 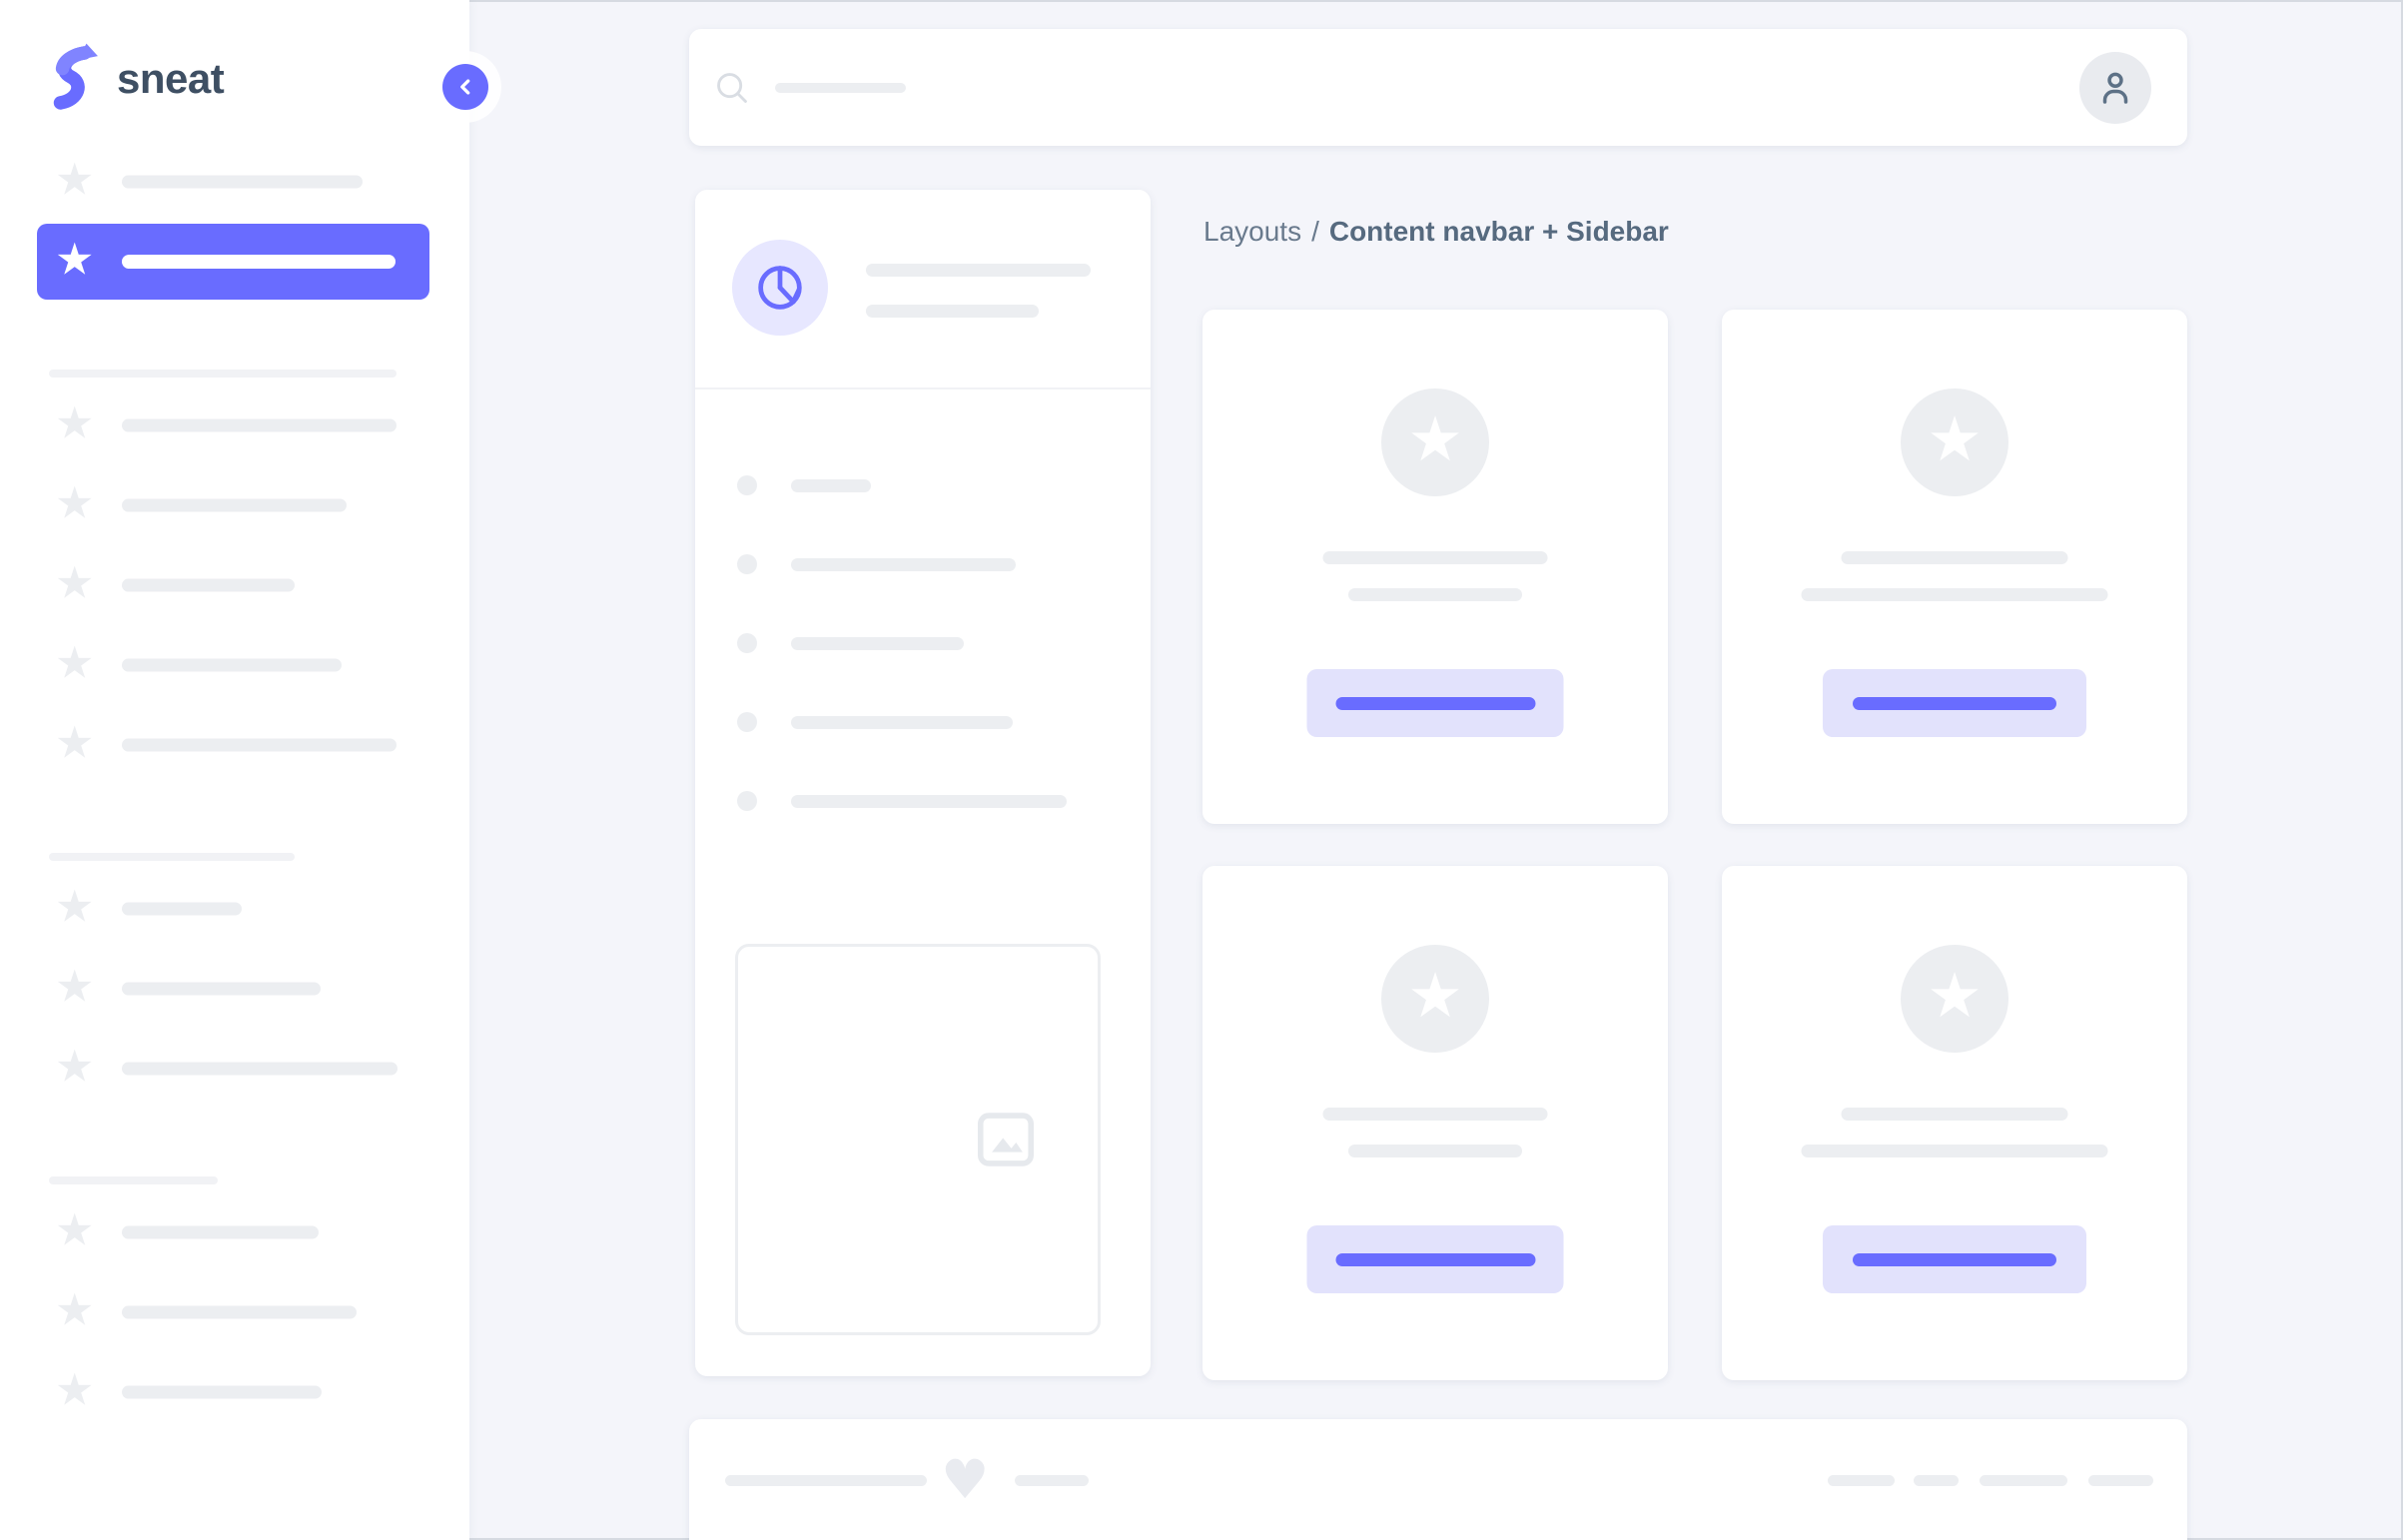 What do you see at coordinates (965, 1479) in the screenshot?
I see `heart-icon: ♥` at bounding box center [965, 1479].